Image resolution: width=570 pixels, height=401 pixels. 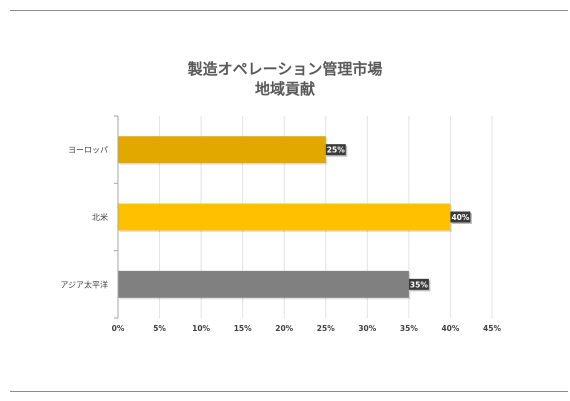 What do you see at coordinates (88, 150) in the screenshot?
I see `category-label: ヨーロッパ` at bounding box center [88, 150].